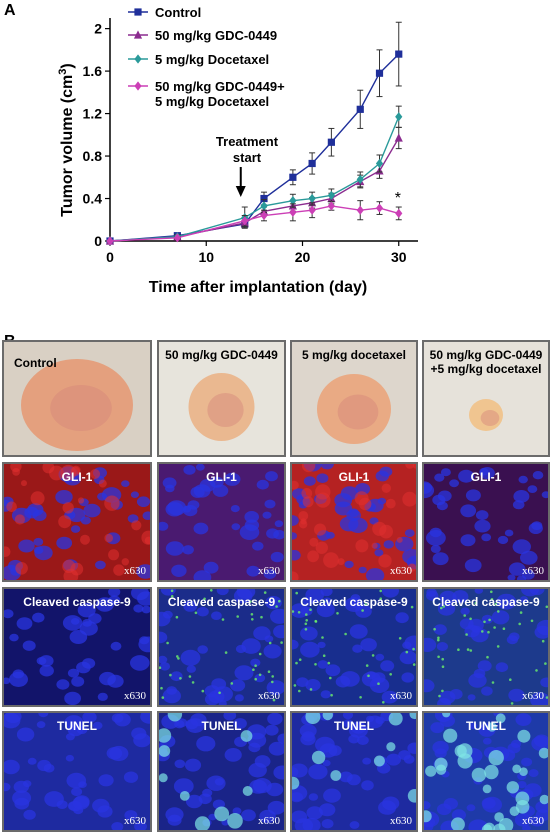 The image size is (550, 833). Describe the element at coordinates (66, 139) in the screenshot. I see `y-axis-label: Tumor volume (cm3)` at that location.